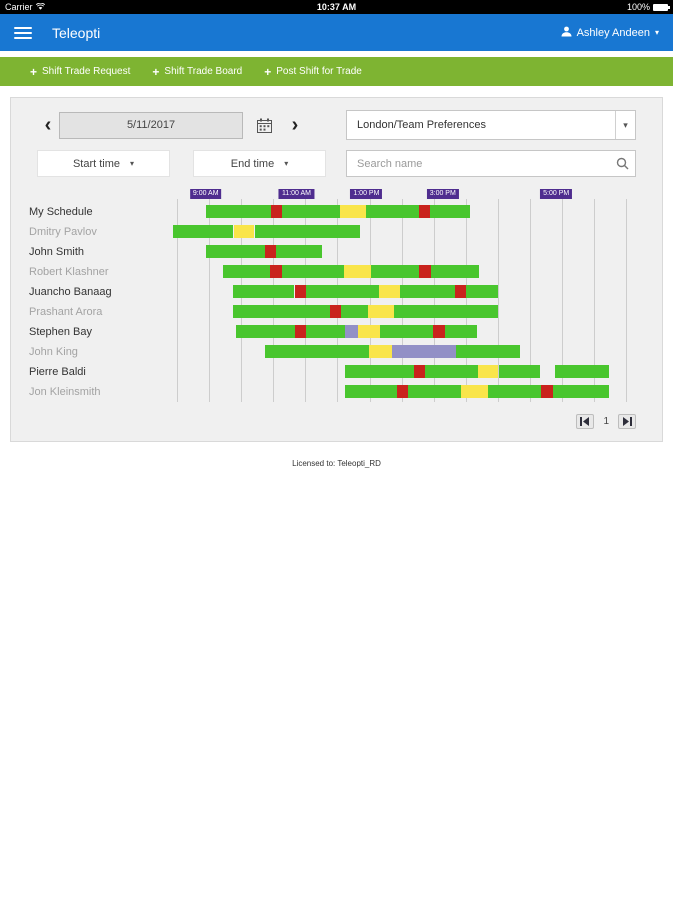 The width and height of the screenshot is (673, 900). I want to click on schedule-row: John King, so click(331, 352).